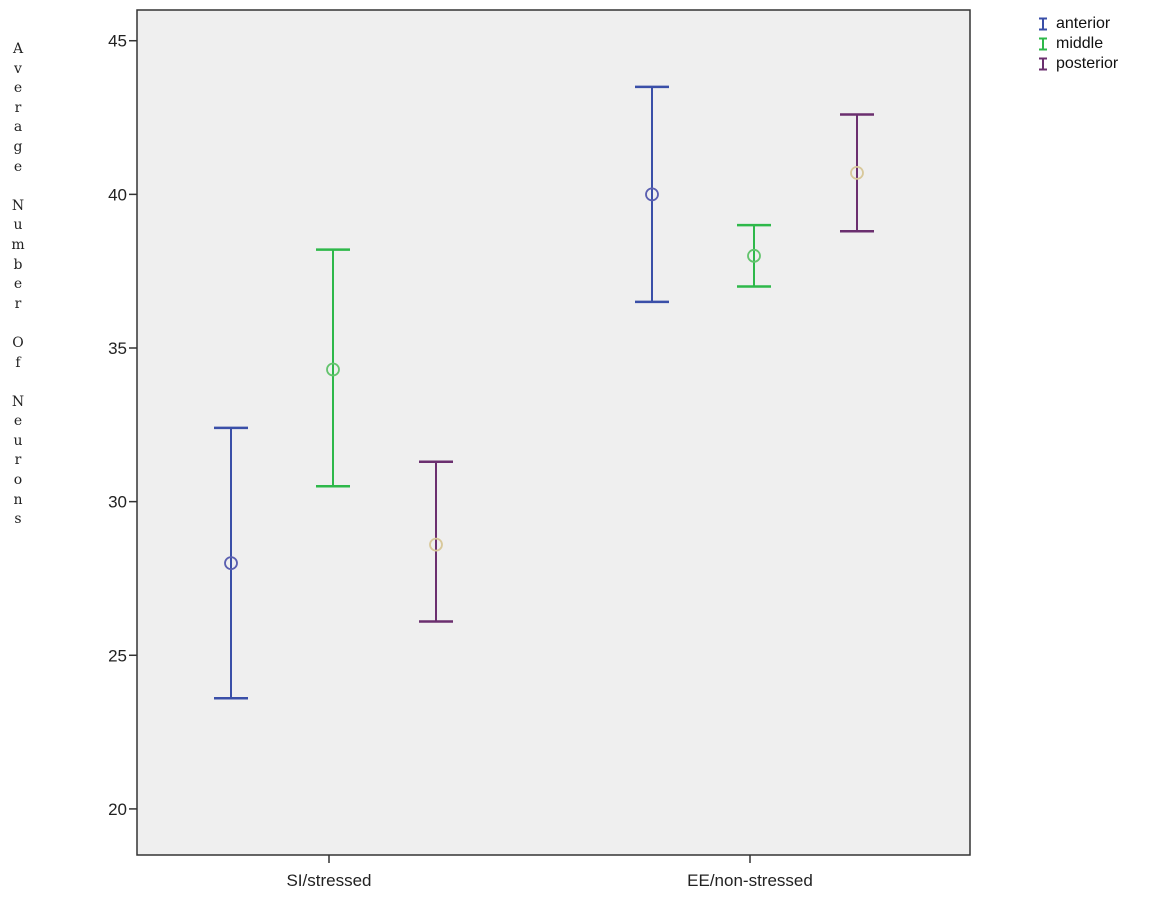 This screenshot has height=899, width=1154. What do you see at coordinates (117, 41) in the screenshot?
I see `y-tick-label: 45` at bounding box center [117, 41].